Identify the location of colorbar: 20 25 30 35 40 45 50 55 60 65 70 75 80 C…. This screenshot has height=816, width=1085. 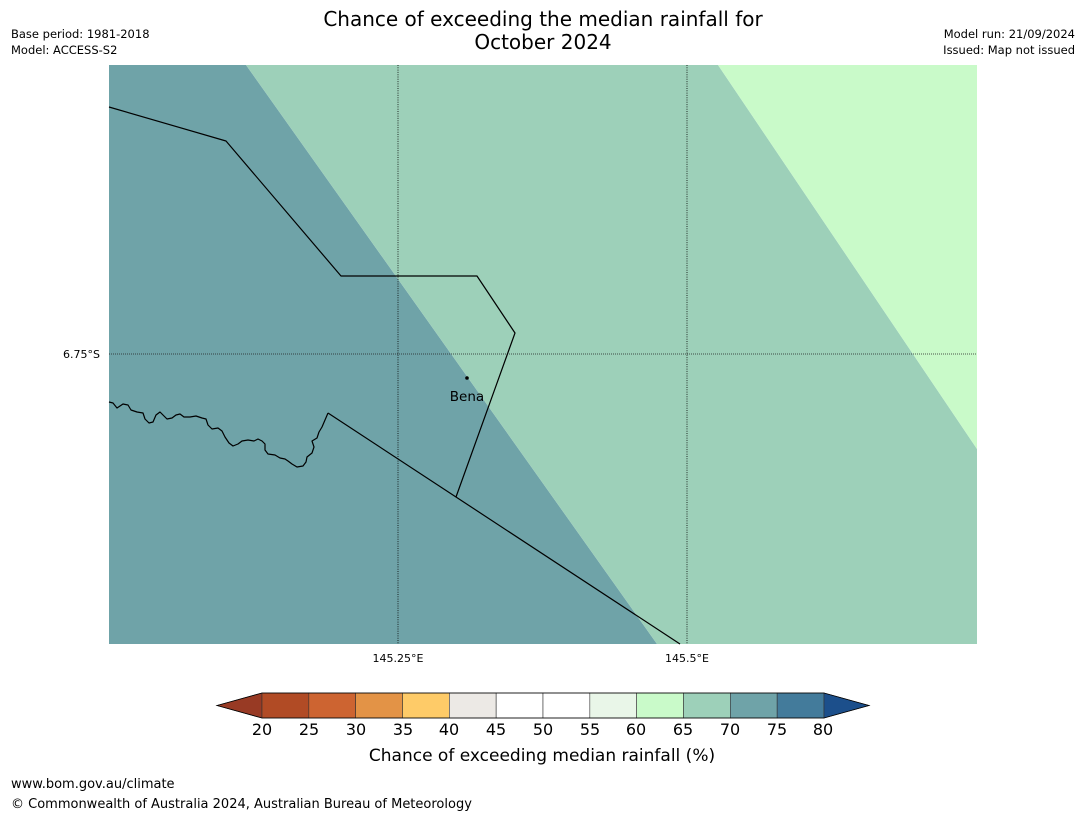
(543, 729).